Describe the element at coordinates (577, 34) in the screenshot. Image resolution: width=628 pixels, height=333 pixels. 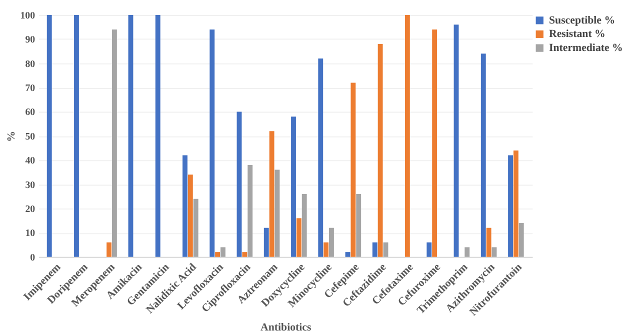
I see `legend-label: Resistant %` at that location.